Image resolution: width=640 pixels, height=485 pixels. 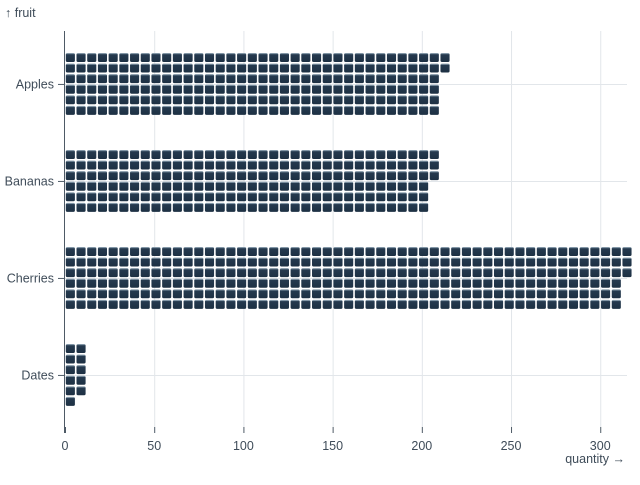 What do you see at coordinates (348, 278) in the screenshot?
I see `waffle-bar-cherries` at bounding box center [348, 278].